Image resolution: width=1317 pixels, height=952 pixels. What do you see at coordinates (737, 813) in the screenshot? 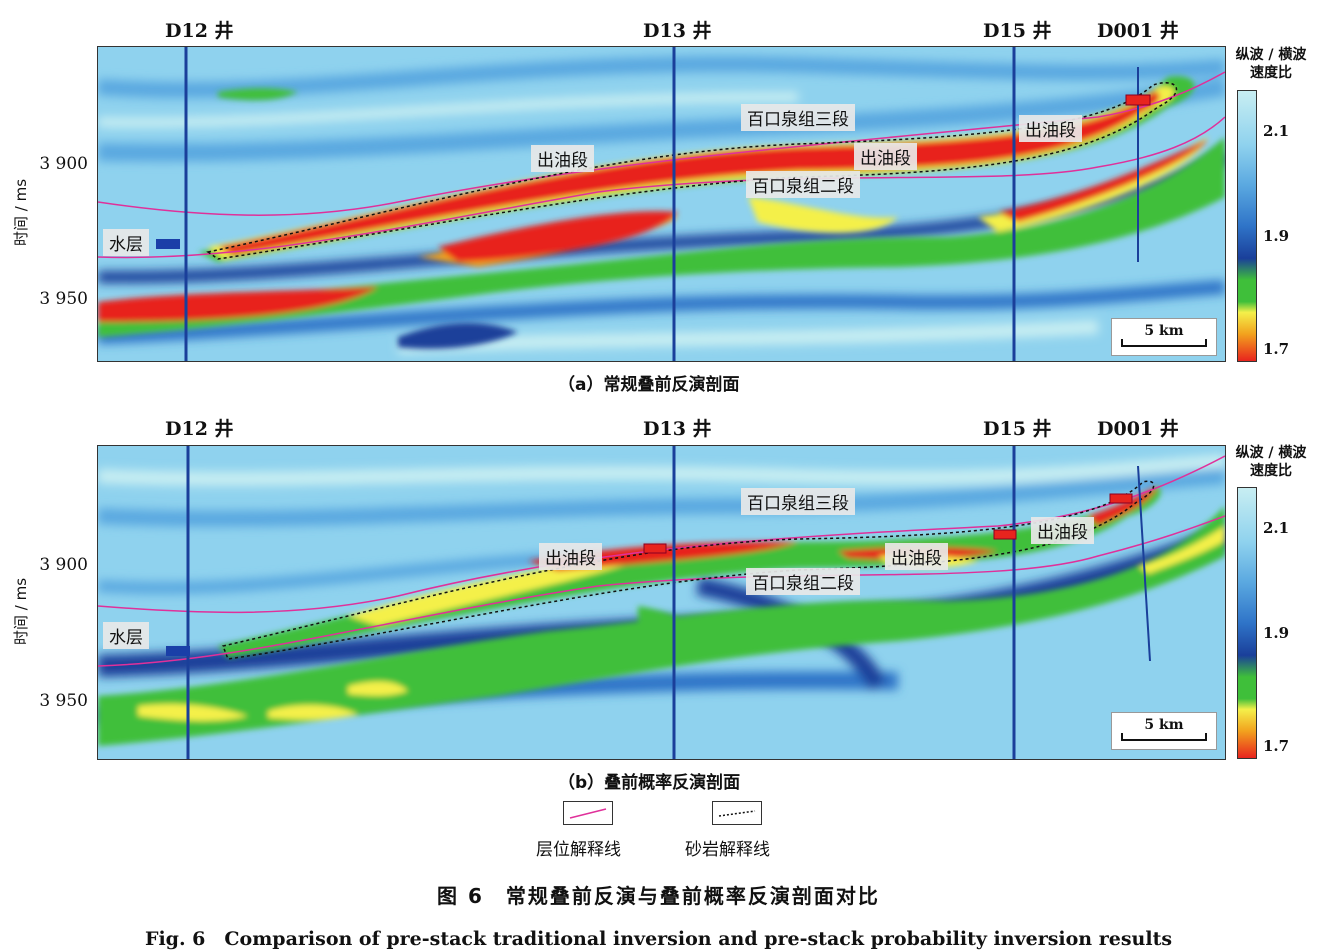
I see `sand-line-swatch` at bounding box center [737, 813].